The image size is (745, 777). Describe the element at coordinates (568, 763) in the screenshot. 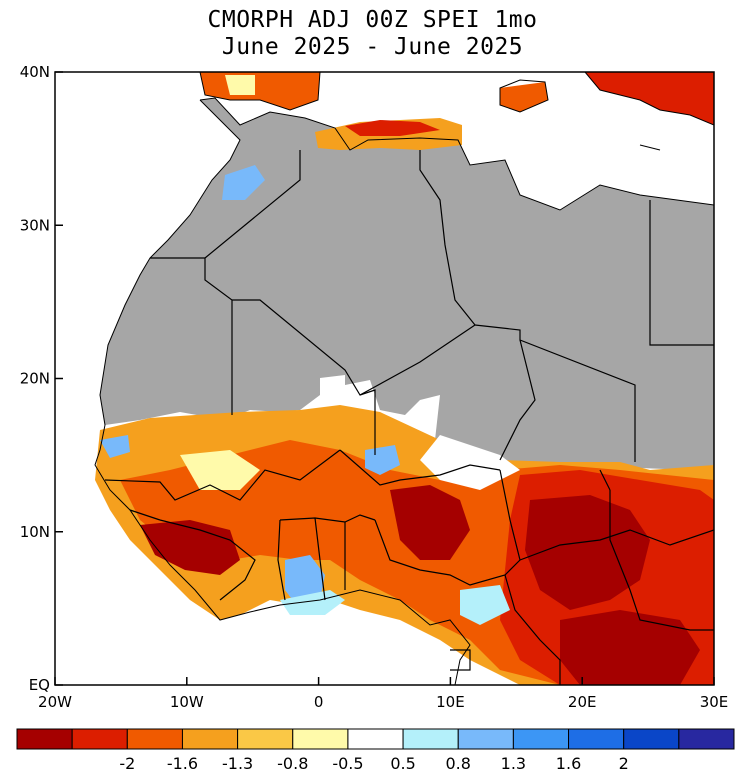

I see `colorbar-label: 1.6` at that location.